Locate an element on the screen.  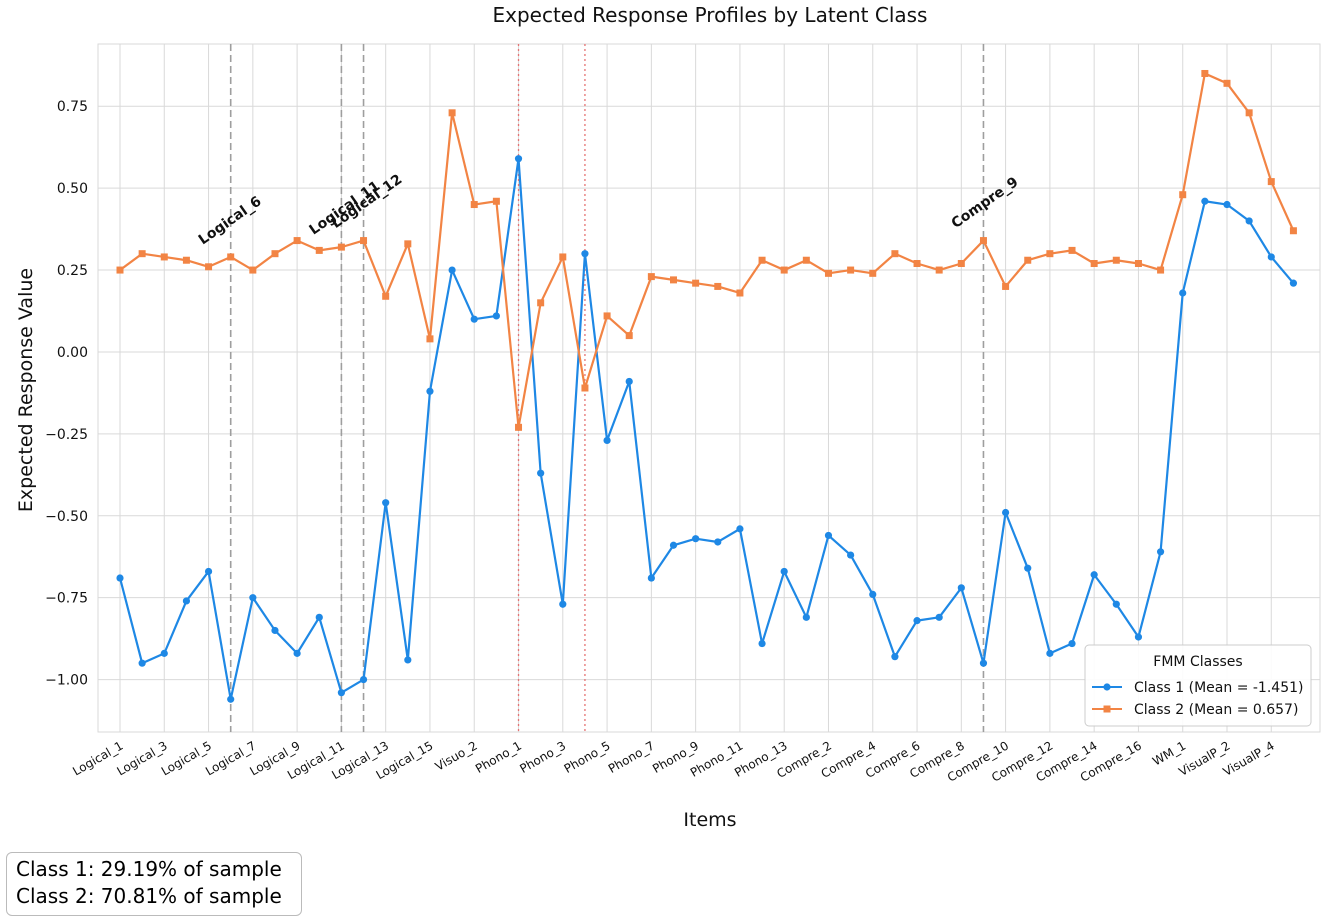
y-tick-label: −0.25 is located at coordinates (66, 435).